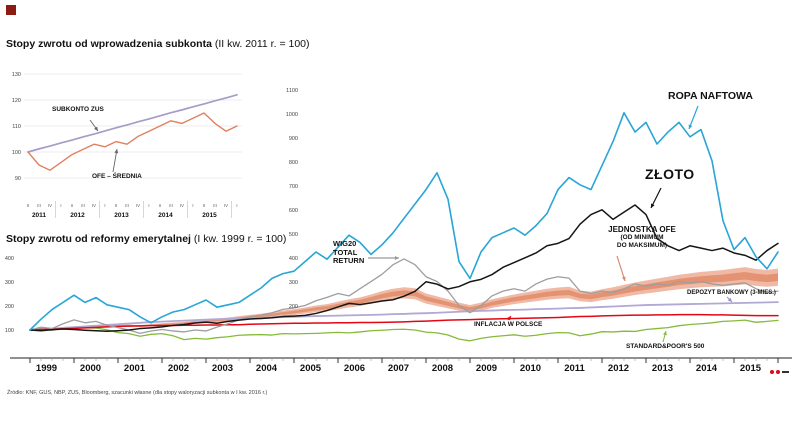  What do you see at coordinates (442, 368) in the screenshot?
I see `svg-text: 2008` at bounding box center [442, 368].